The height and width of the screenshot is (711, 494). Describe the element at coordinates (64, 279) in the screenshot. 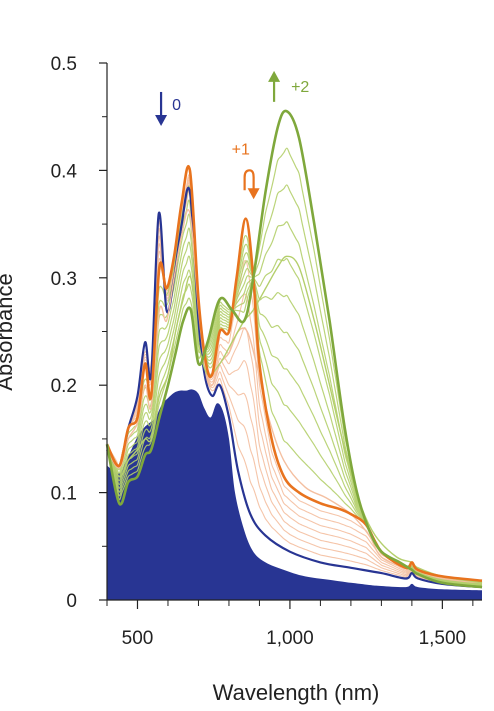

I see `y-tick-label: 0.3` at that location.